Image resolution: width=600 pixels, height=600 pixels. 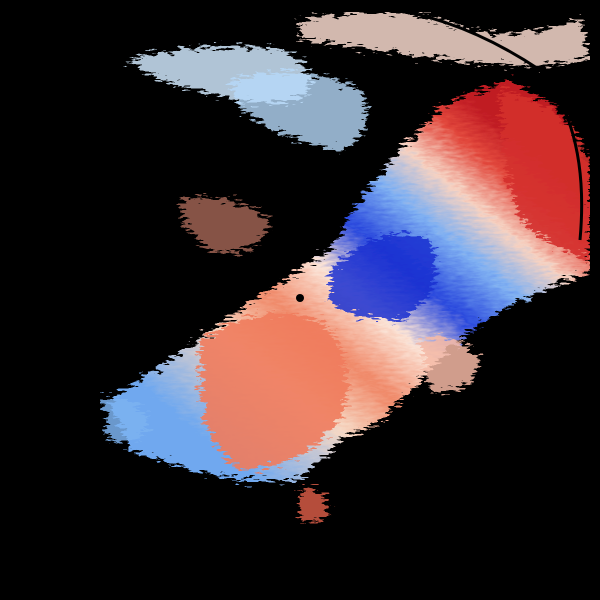 I want to click on radar-site, so click(x=300, y=298).